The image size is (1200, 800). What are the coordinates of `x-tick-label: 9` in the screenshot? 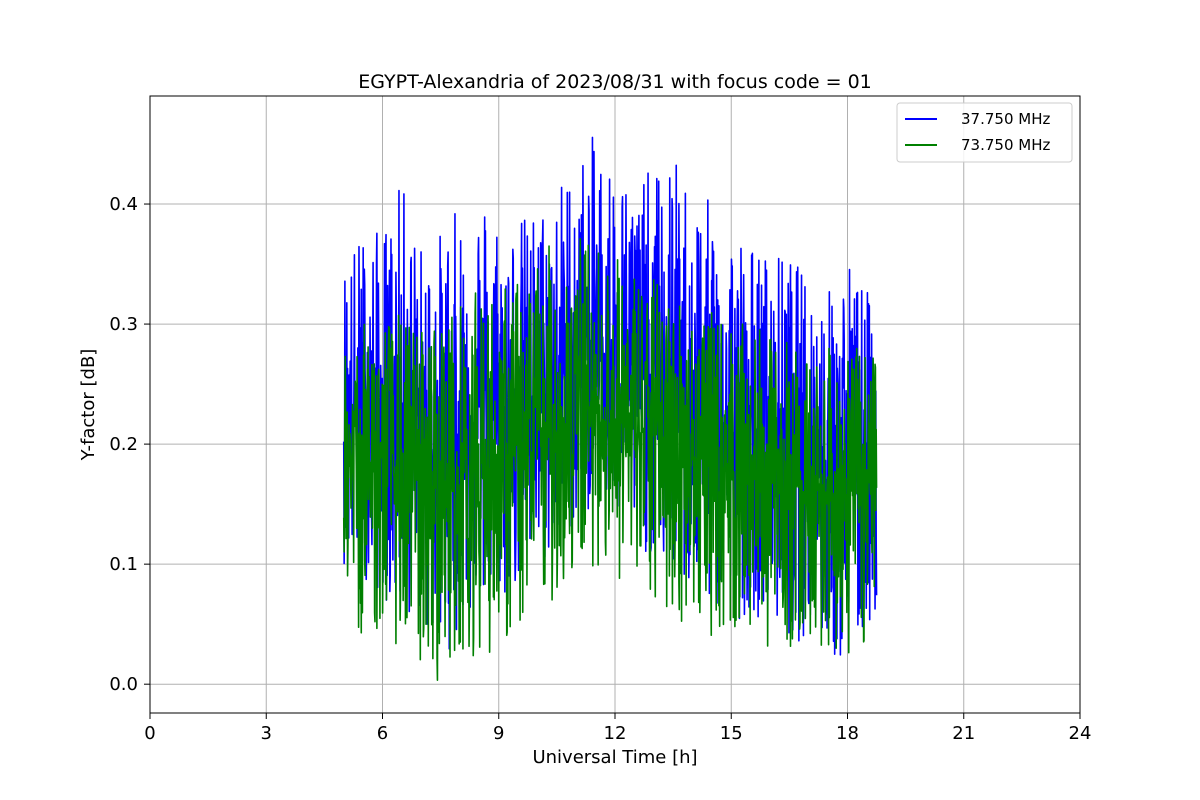 It's located at (498, 733).